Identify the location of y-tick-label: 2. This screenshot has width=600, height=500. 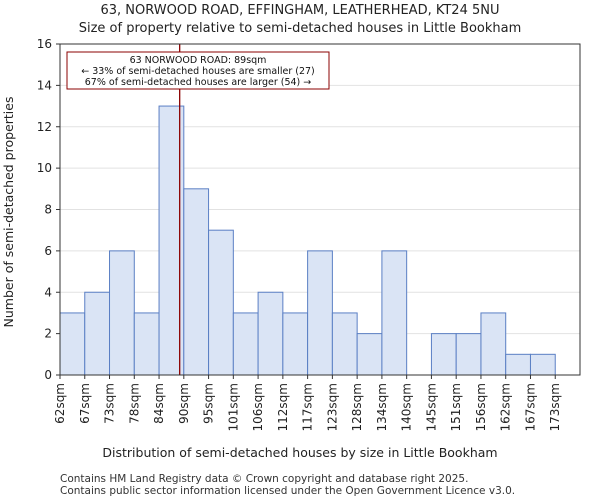
(48, 334).